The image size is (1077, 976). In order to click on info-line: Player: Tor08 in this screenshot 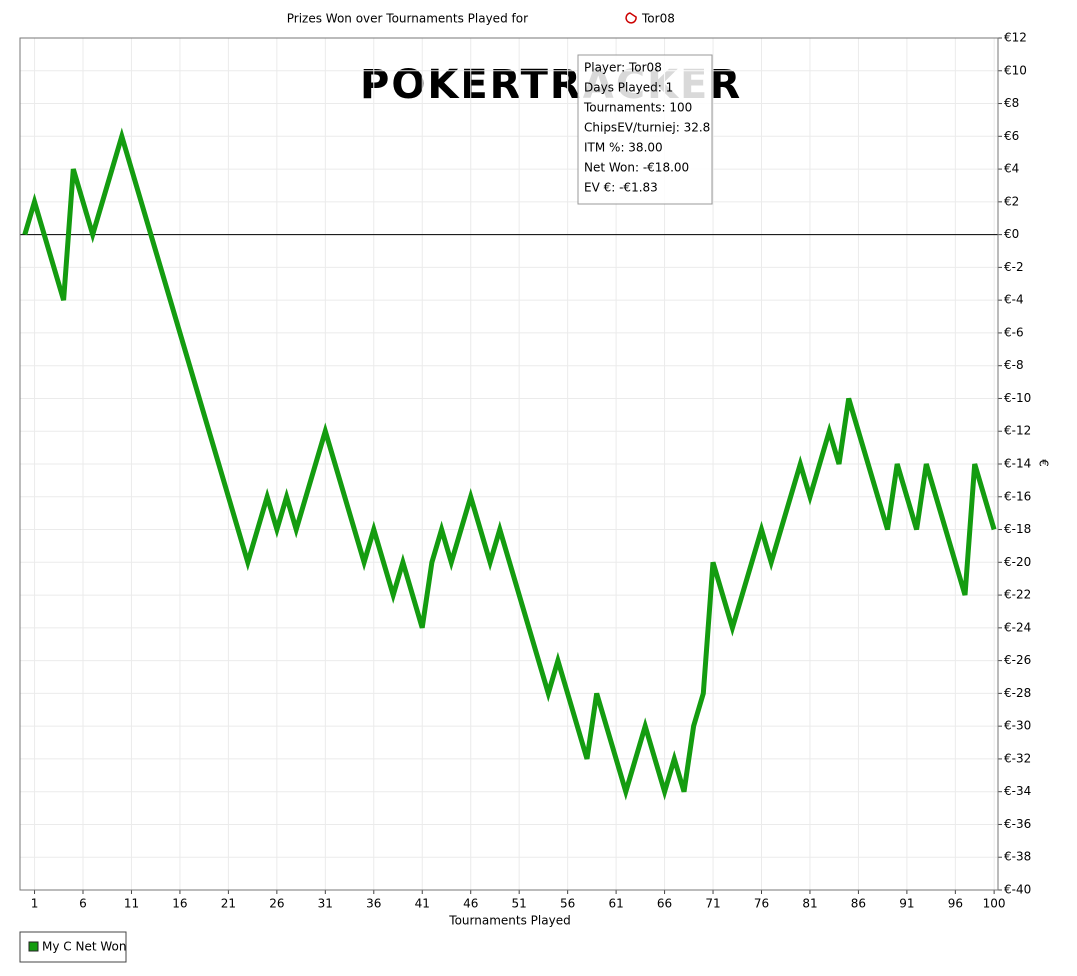, I will do `click(623, 68)`.